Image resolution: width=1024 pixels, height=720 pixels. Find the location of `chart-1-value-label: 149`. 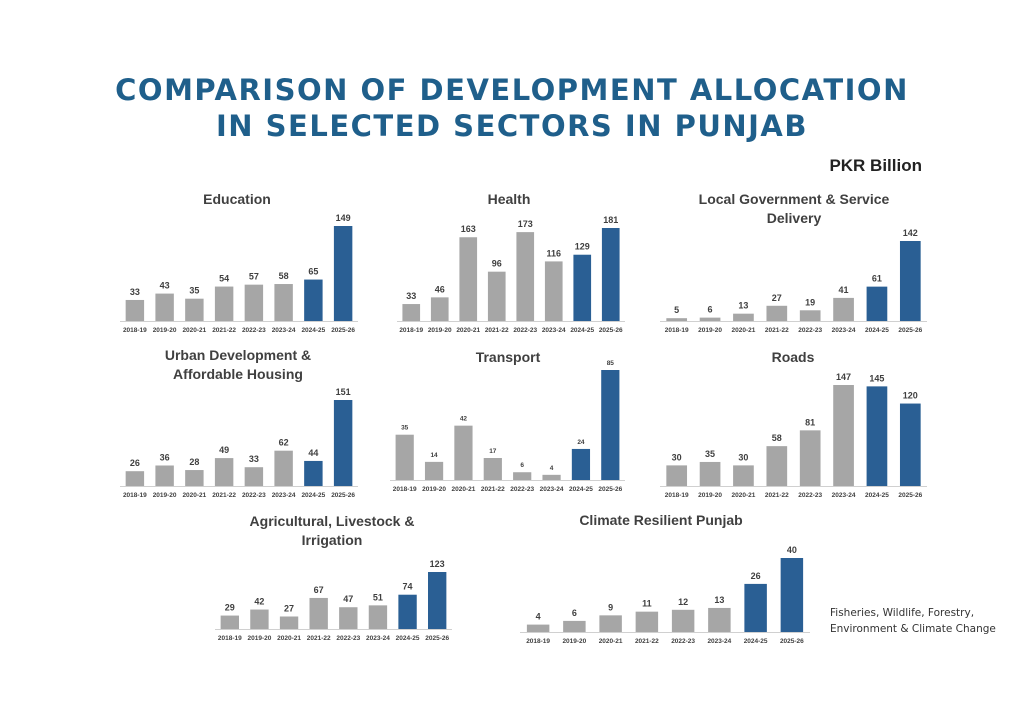

chart-1-value-label: 149 is located at coordinates (343, 218).